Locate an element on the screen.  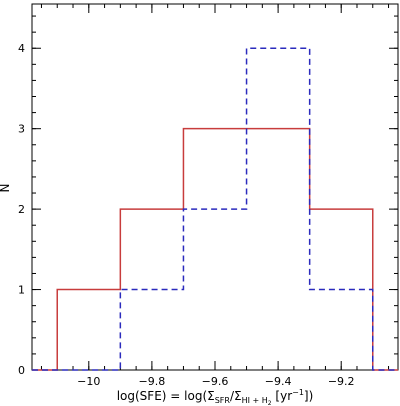
x-axis-label: log(SFE) = log(ΣSFR/ΣHI + H2 [yr−1]) is located at coordinates (215, 397).